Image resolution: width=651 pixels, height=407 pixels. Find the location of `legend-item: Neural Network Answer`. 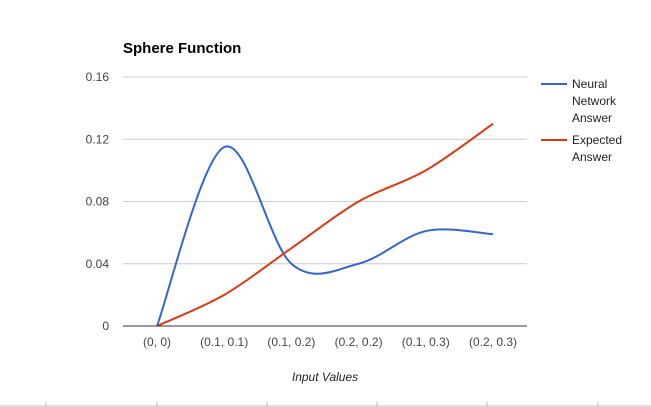

legend-item: Neural Network Answer is located at coordinates (579, 101).